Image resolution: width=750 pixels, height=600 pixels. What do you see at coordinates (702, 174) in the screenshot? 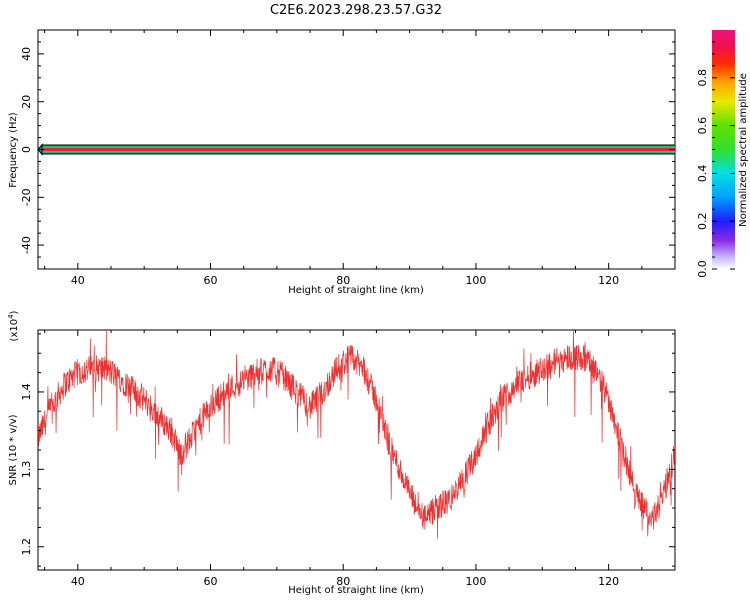
I see `colorbar-tick-label: 0.4` at bounding box center [702, 174].